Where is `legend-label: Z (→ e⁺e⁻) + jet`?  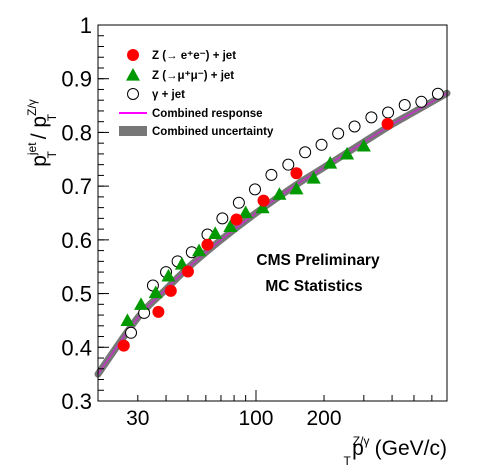 legend-label: Z (→ e⁺e⁻) + jet is located at coordinates (194, 56).